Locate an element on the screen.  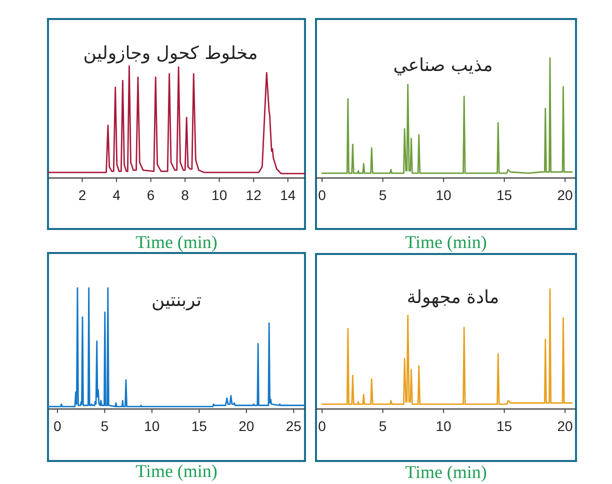
title: تربنتين is located at coordinates (177, 300).